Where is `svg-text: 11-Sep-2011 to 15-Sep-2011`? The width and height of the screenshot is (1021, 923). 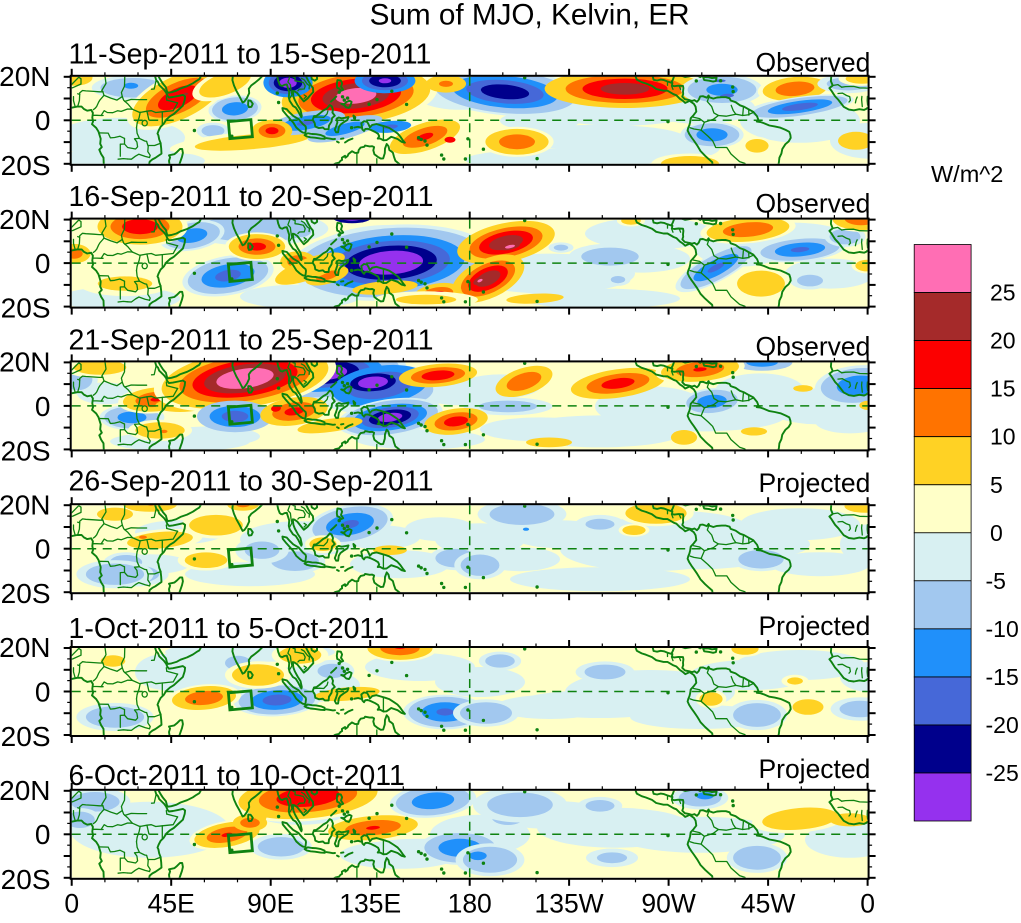 svg-text: 11-Sep-2011 to 15-Sep-2011 is located at coordinates (250, 55).